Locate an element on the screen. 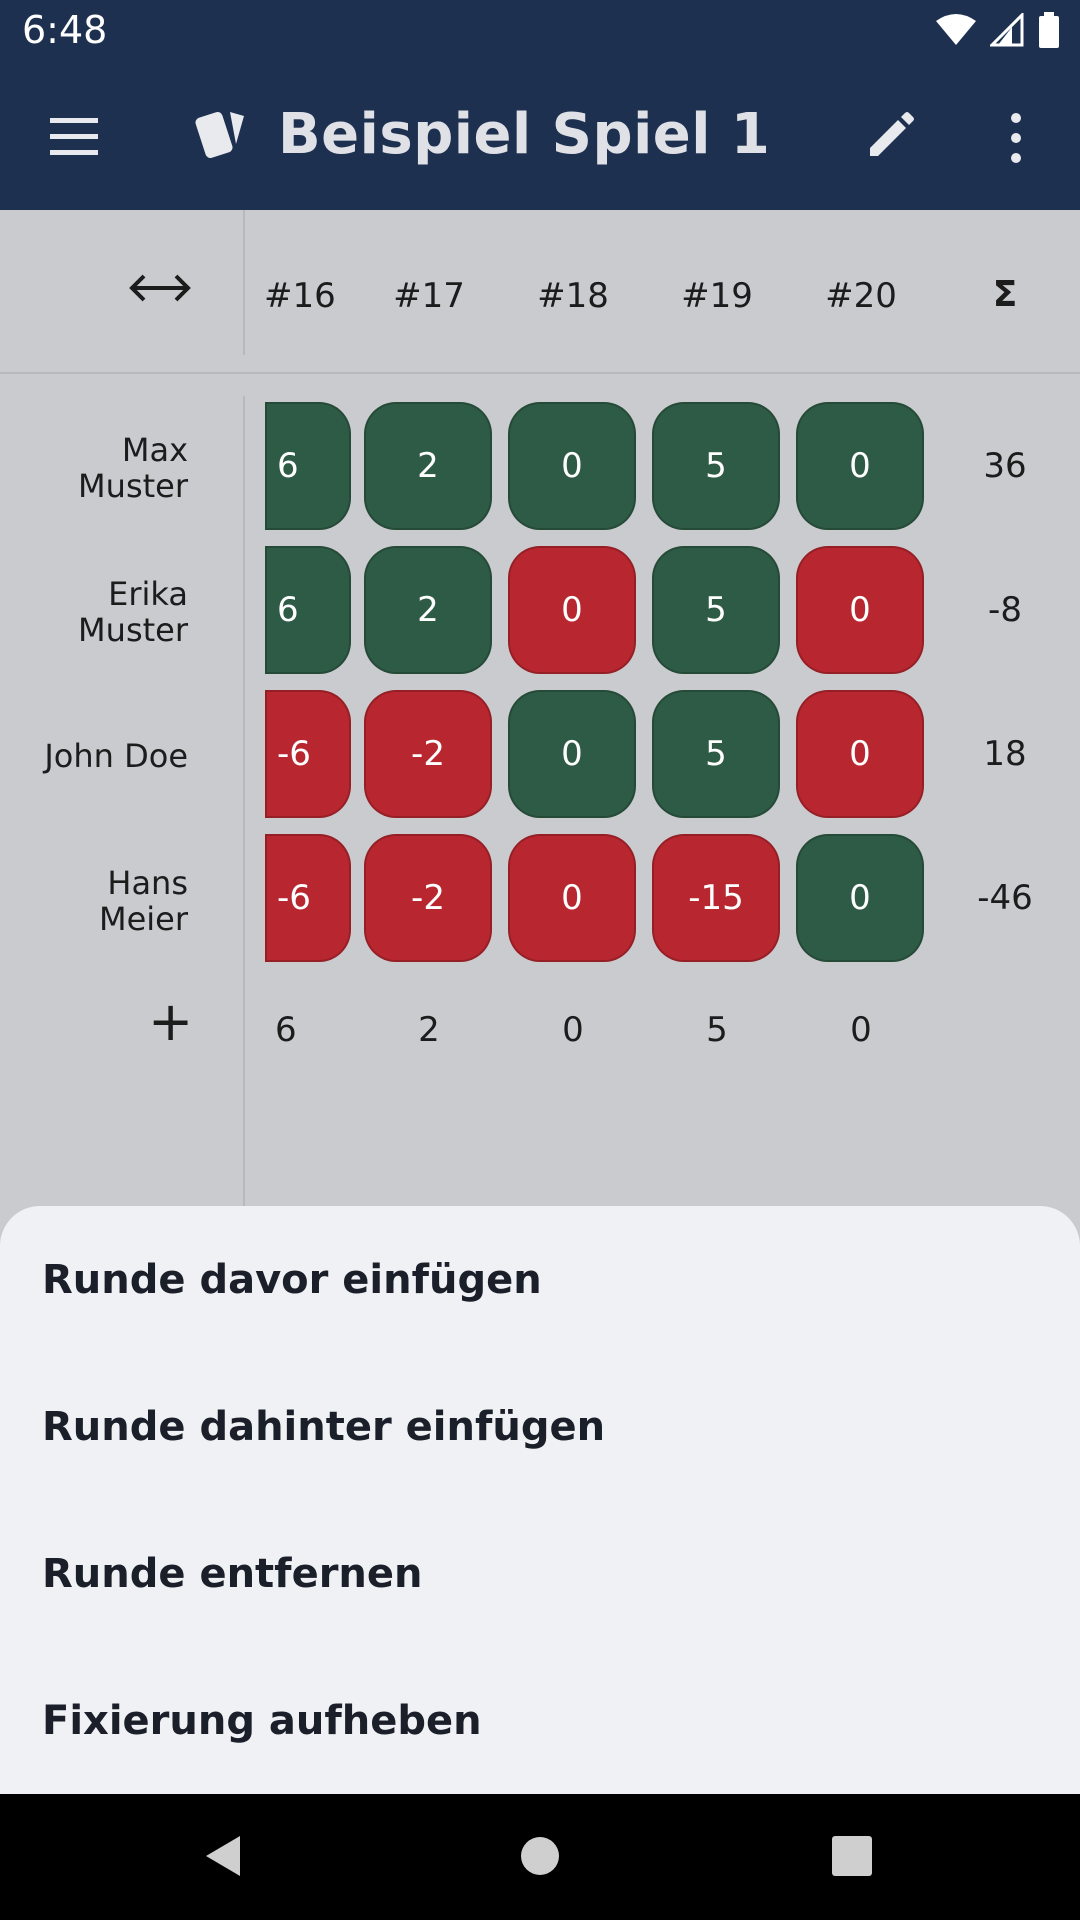 The width and height of the screenshot is (1080, 1920). player-name: Max Muster is located at coordinates (133, 468).